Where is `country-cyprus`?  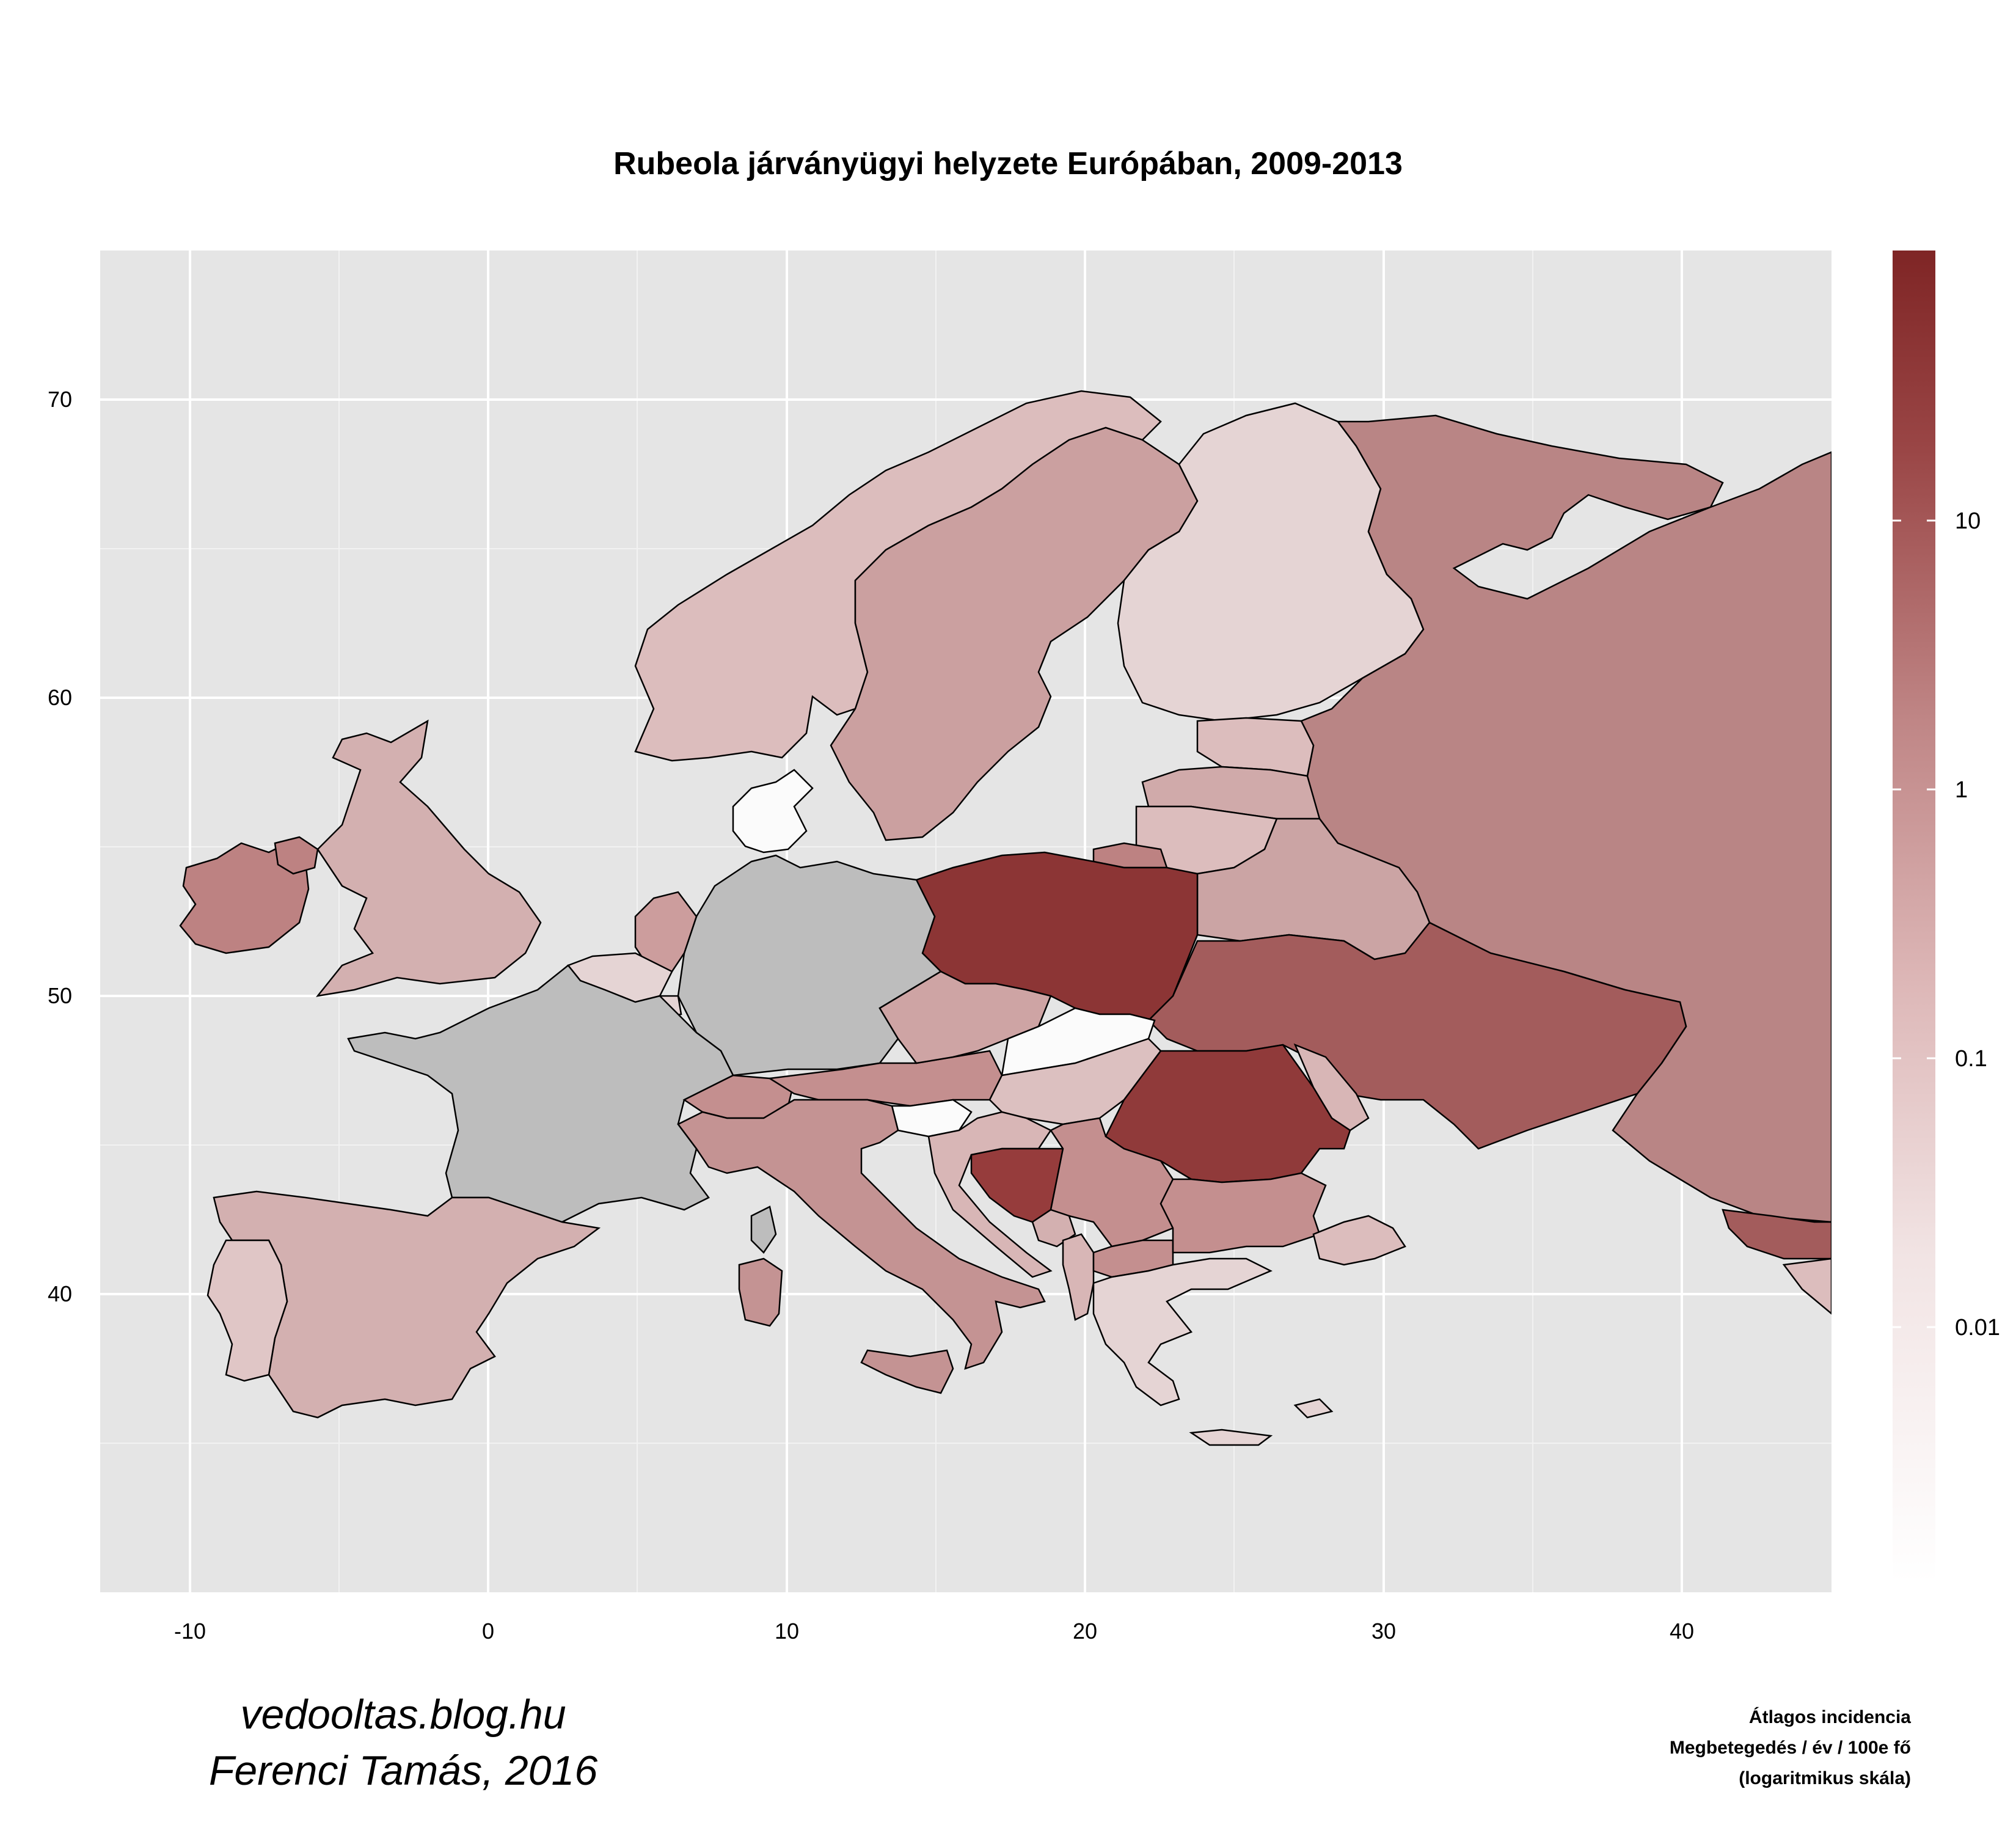
country-cyprus is located at coordinates (1313, 1408).